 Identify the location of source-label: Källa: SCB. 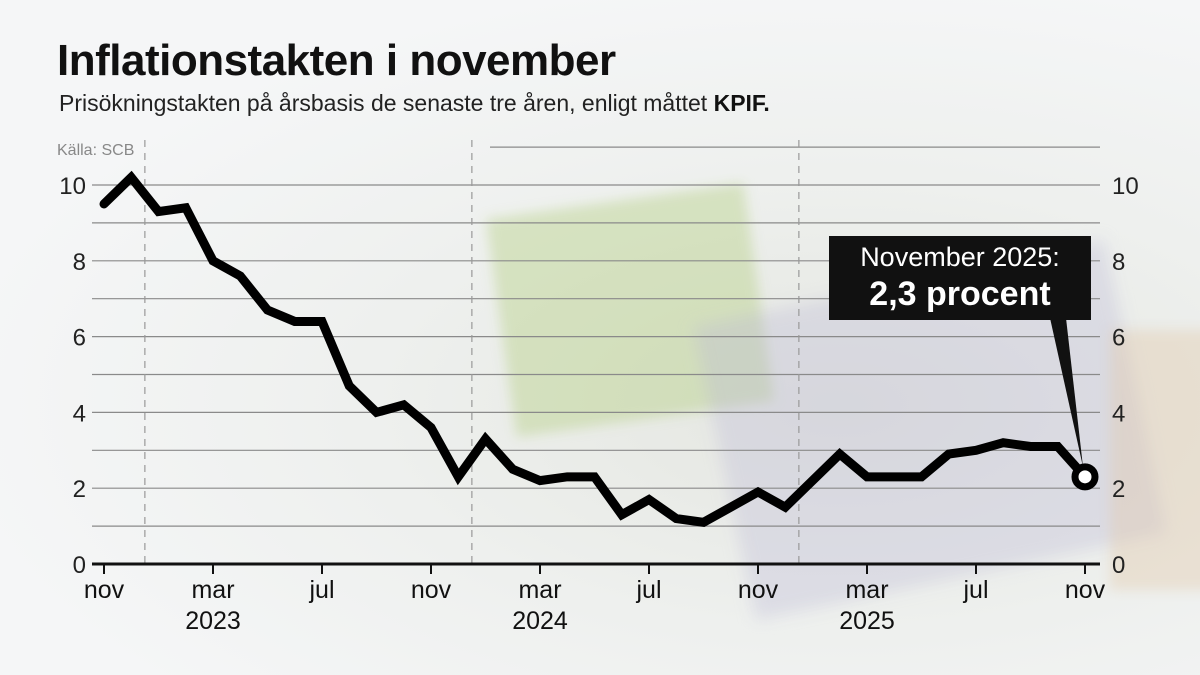
(95, 150).